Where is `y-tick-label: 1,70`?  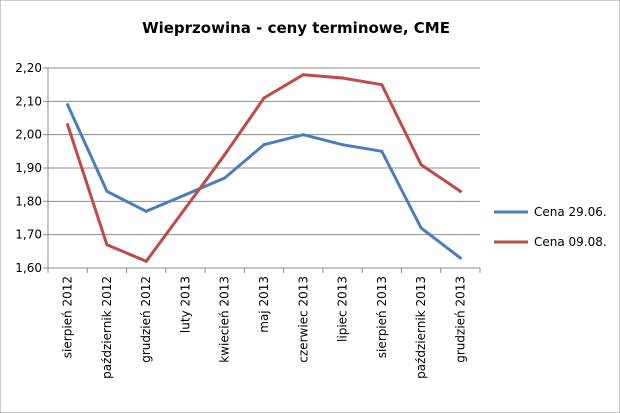
y-tick-label: 1,70 is located at coordinates (28, 235).